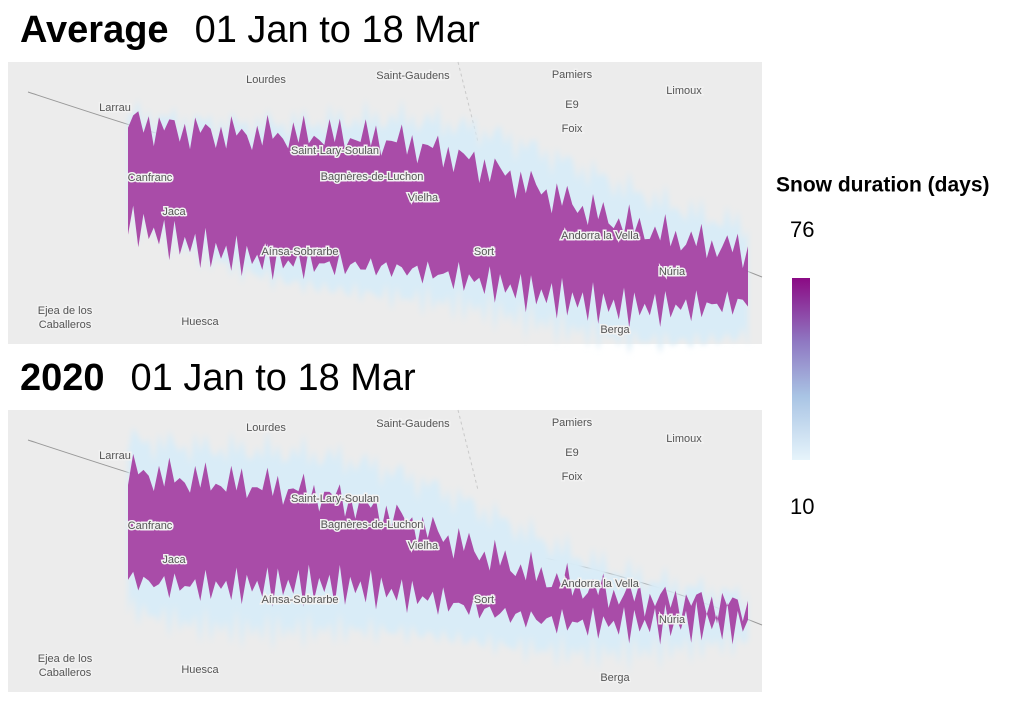 Image resolution: width=1024 pixels, height=705 pixels. What do you see at coordinates (62, 378) in the screenshot?
I see `panel-title-bold: 2020` at bounding box center [62, 378].